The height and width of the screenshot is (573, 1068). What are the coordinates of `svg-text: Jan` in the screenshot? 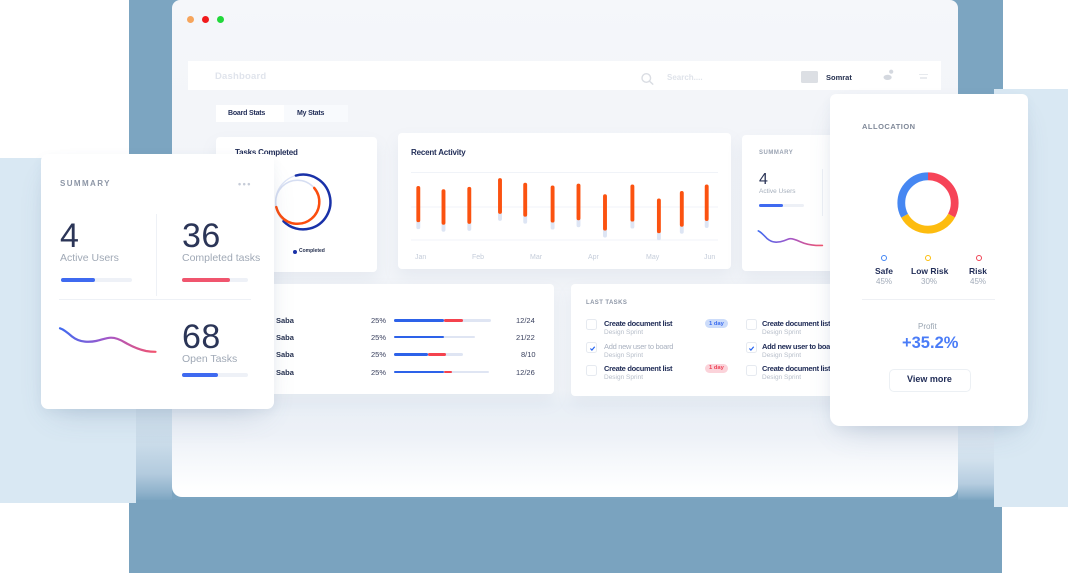 It's located at (420, 257).